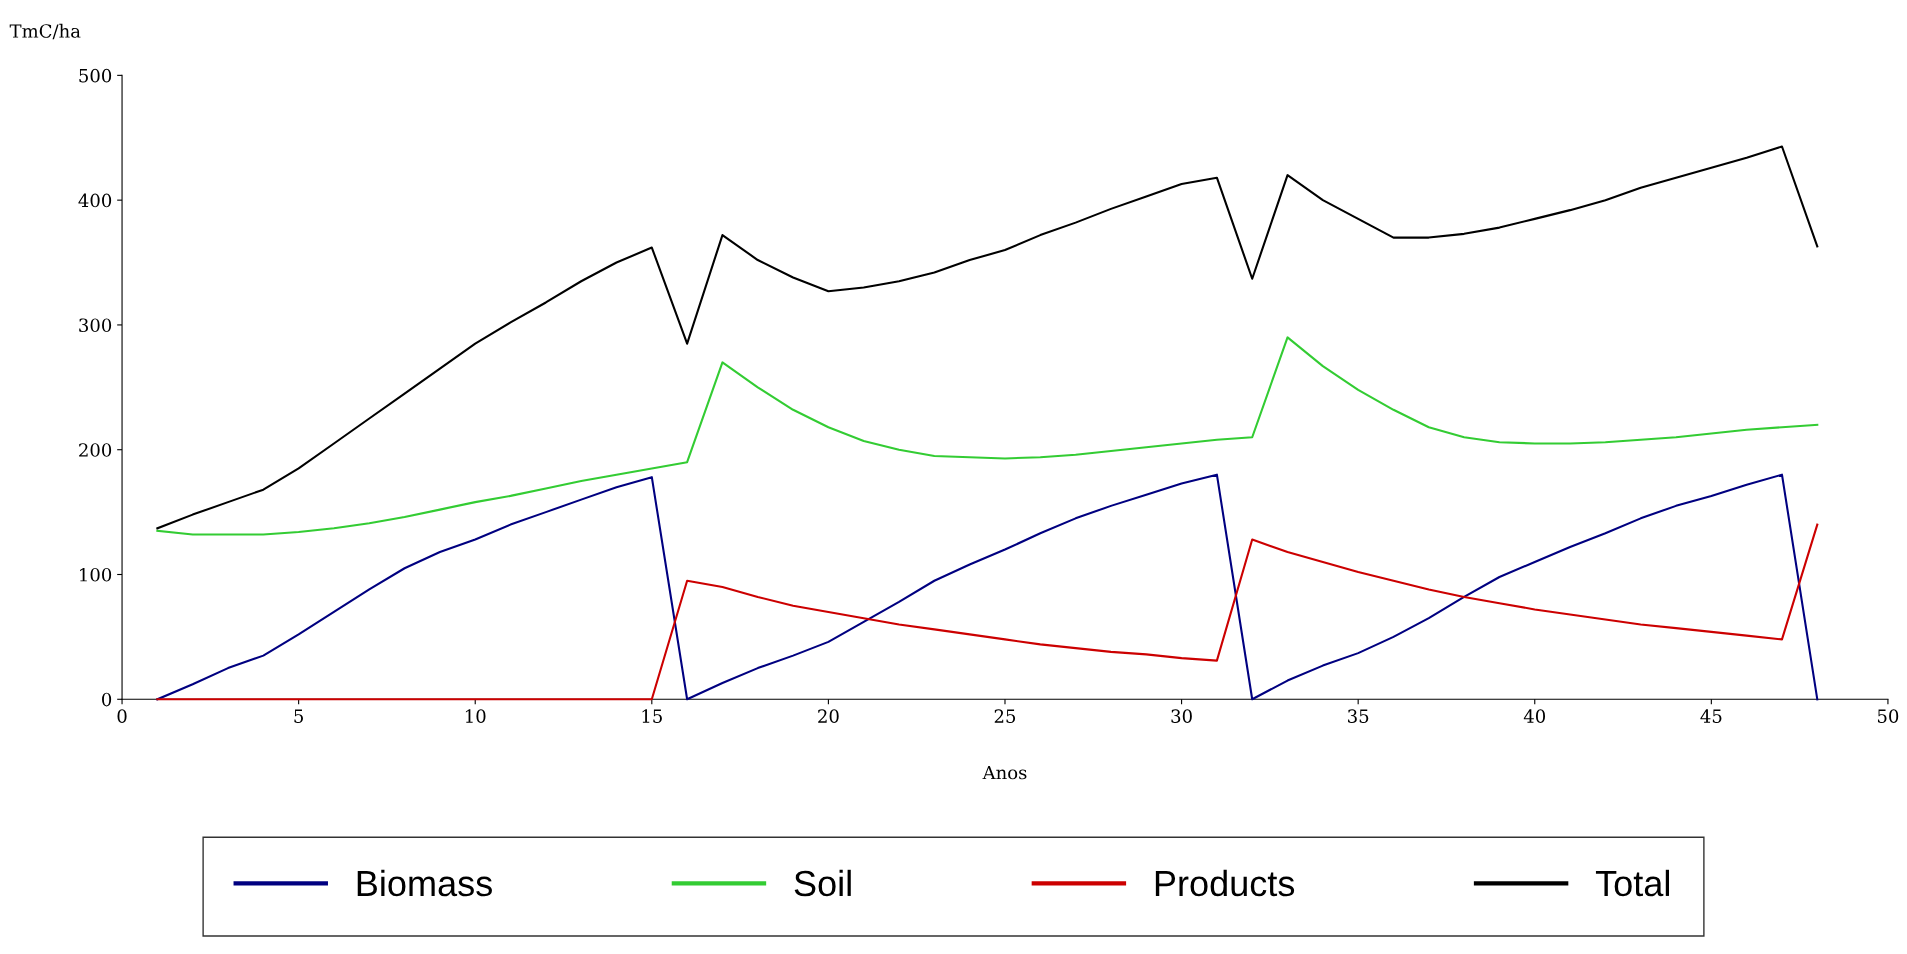 This screenshot has height=954, width=1907. I want to click on x-tick-label: 35, so click(1358, 716).